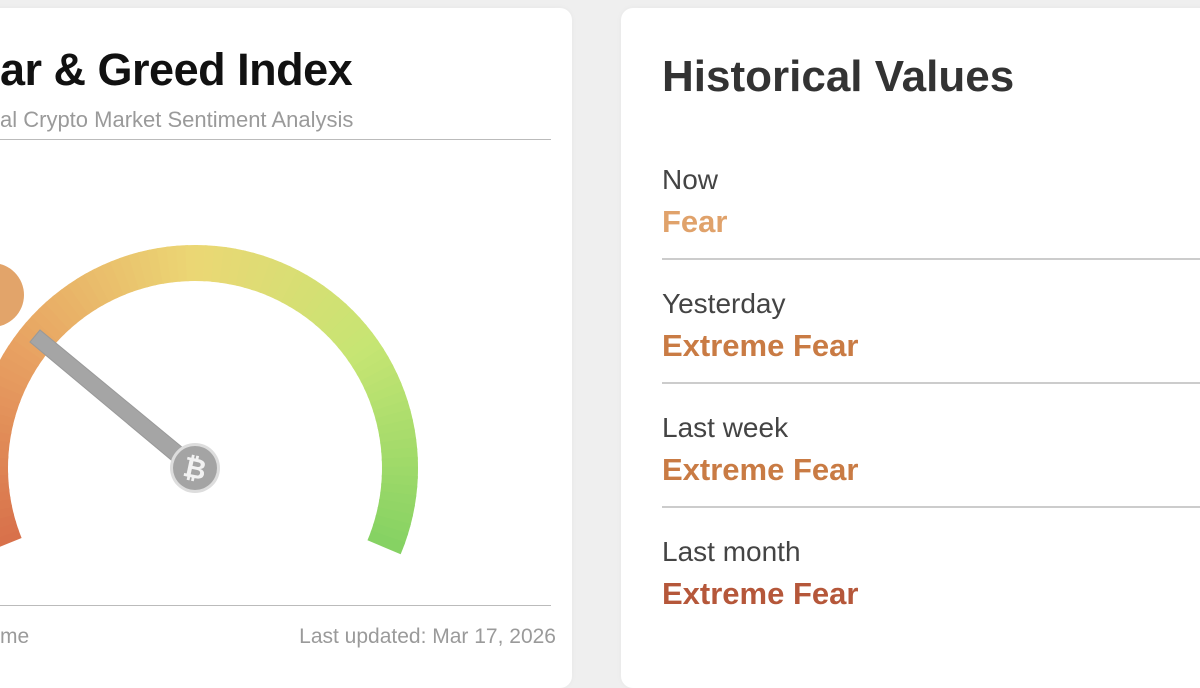  What do you see at coordinates (931, 428) in the screenshot?
I see `history-label: Last week` at bounding box center [931, 428].